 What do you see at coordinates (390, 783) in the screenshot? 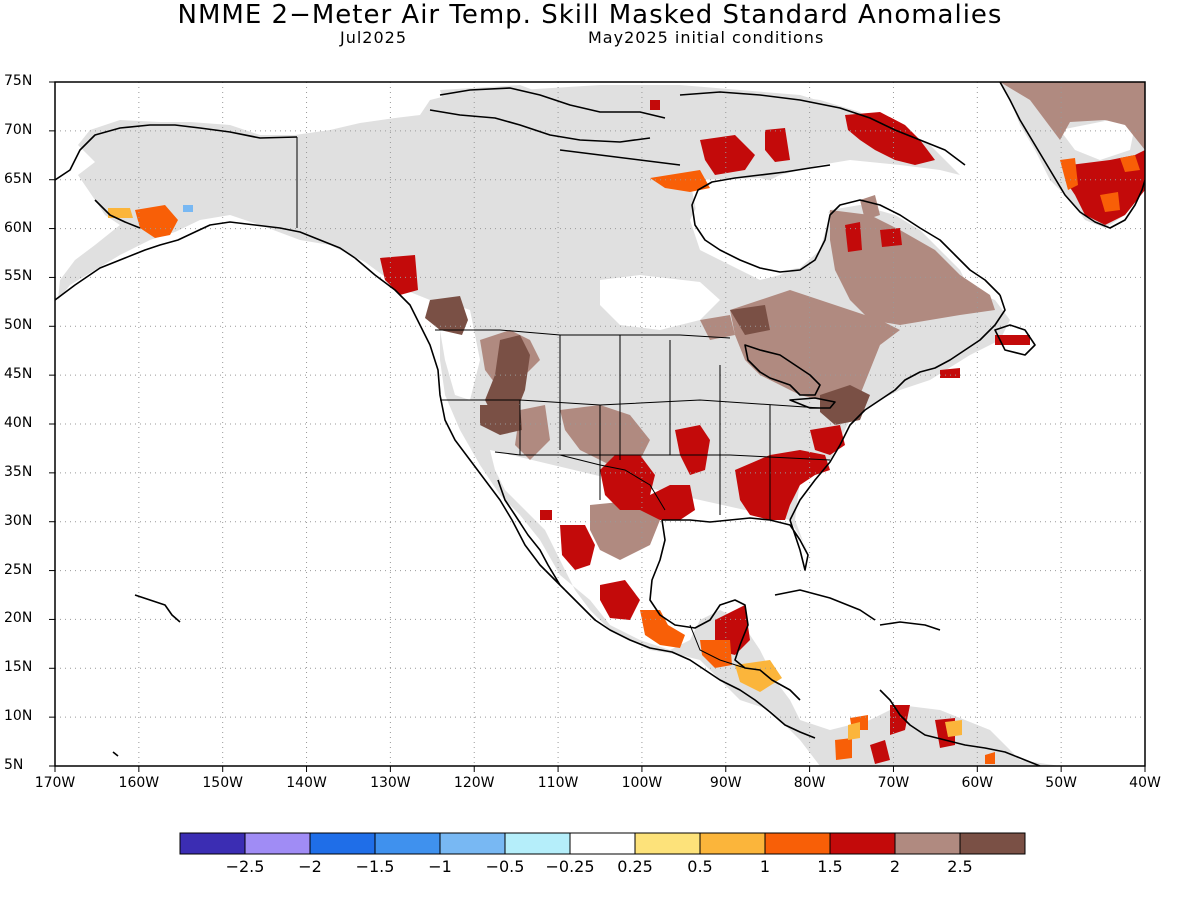
I see `lon-tick-label: 130W` at bounding box center [390, 783].